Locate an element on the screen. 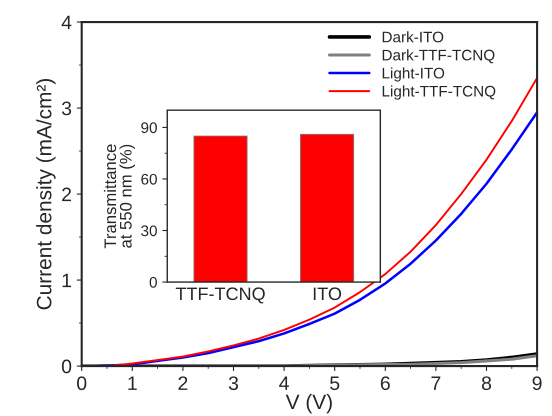 Image resolution: width=552 pixels, height=416 pixels. legend-label: Dark-TTF-TCNQ is located at coordinates (438, 56).